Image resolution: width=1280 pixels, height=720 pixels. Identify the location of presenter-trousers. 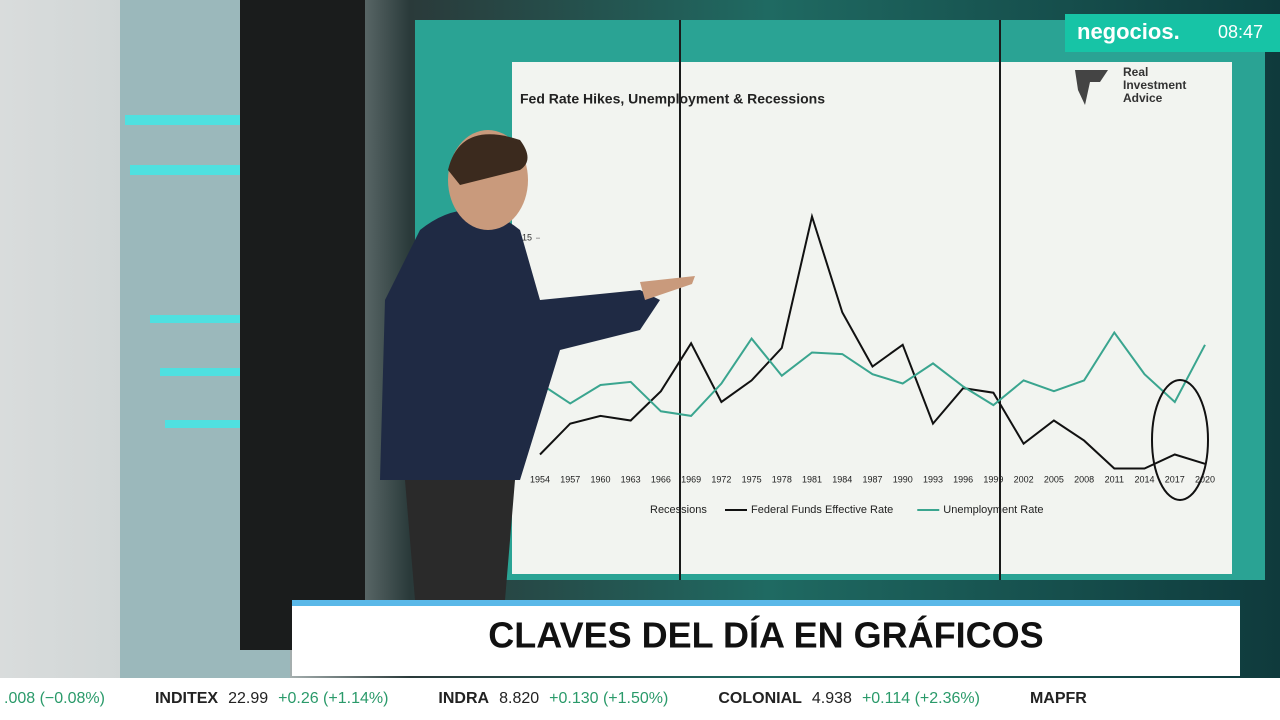
(460, 540).